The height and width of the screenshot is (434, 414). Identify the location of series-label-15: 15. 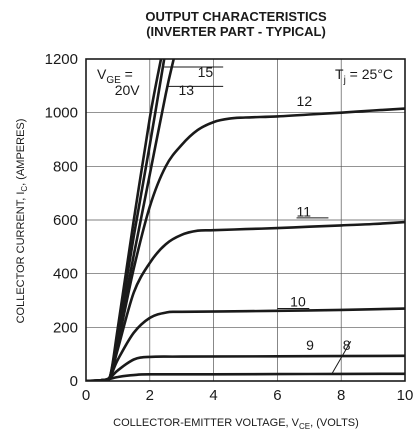
(206, 72).